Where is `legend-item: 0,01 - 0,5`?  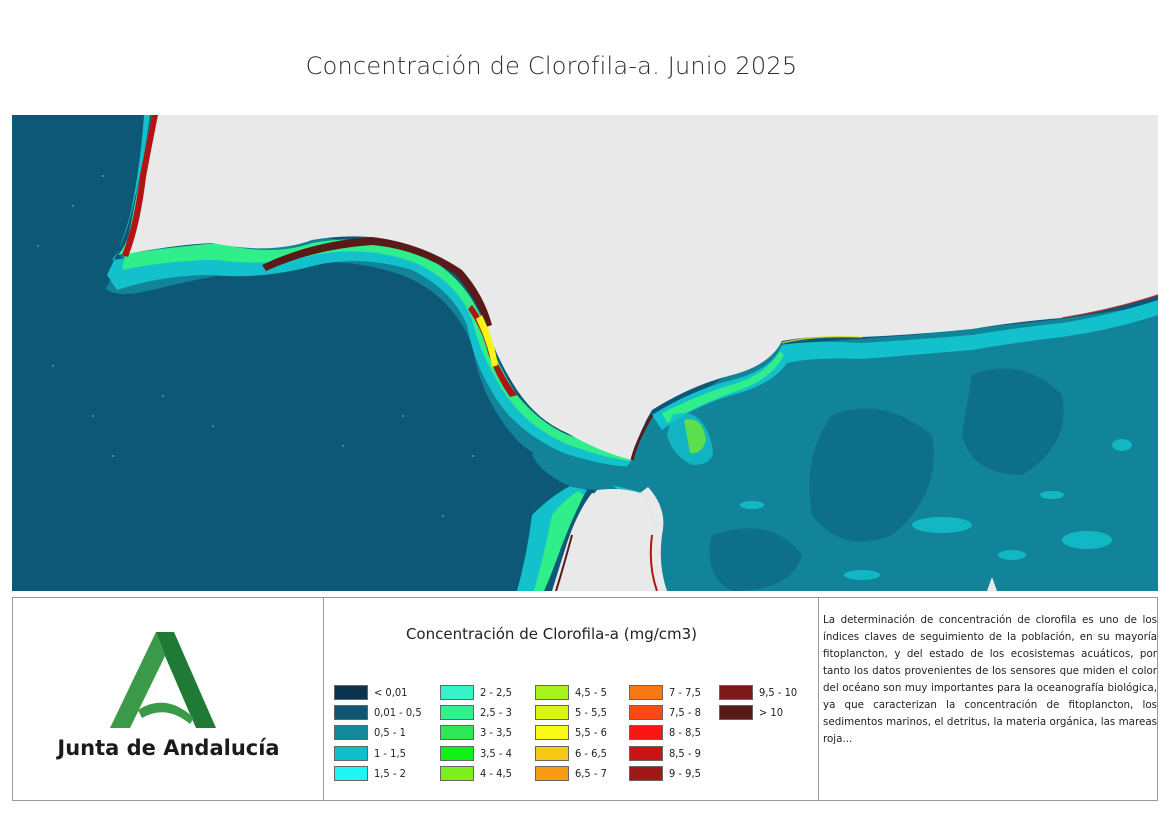
legend-item: 0,01 - 0,5 is located at coordinates (378, 712).